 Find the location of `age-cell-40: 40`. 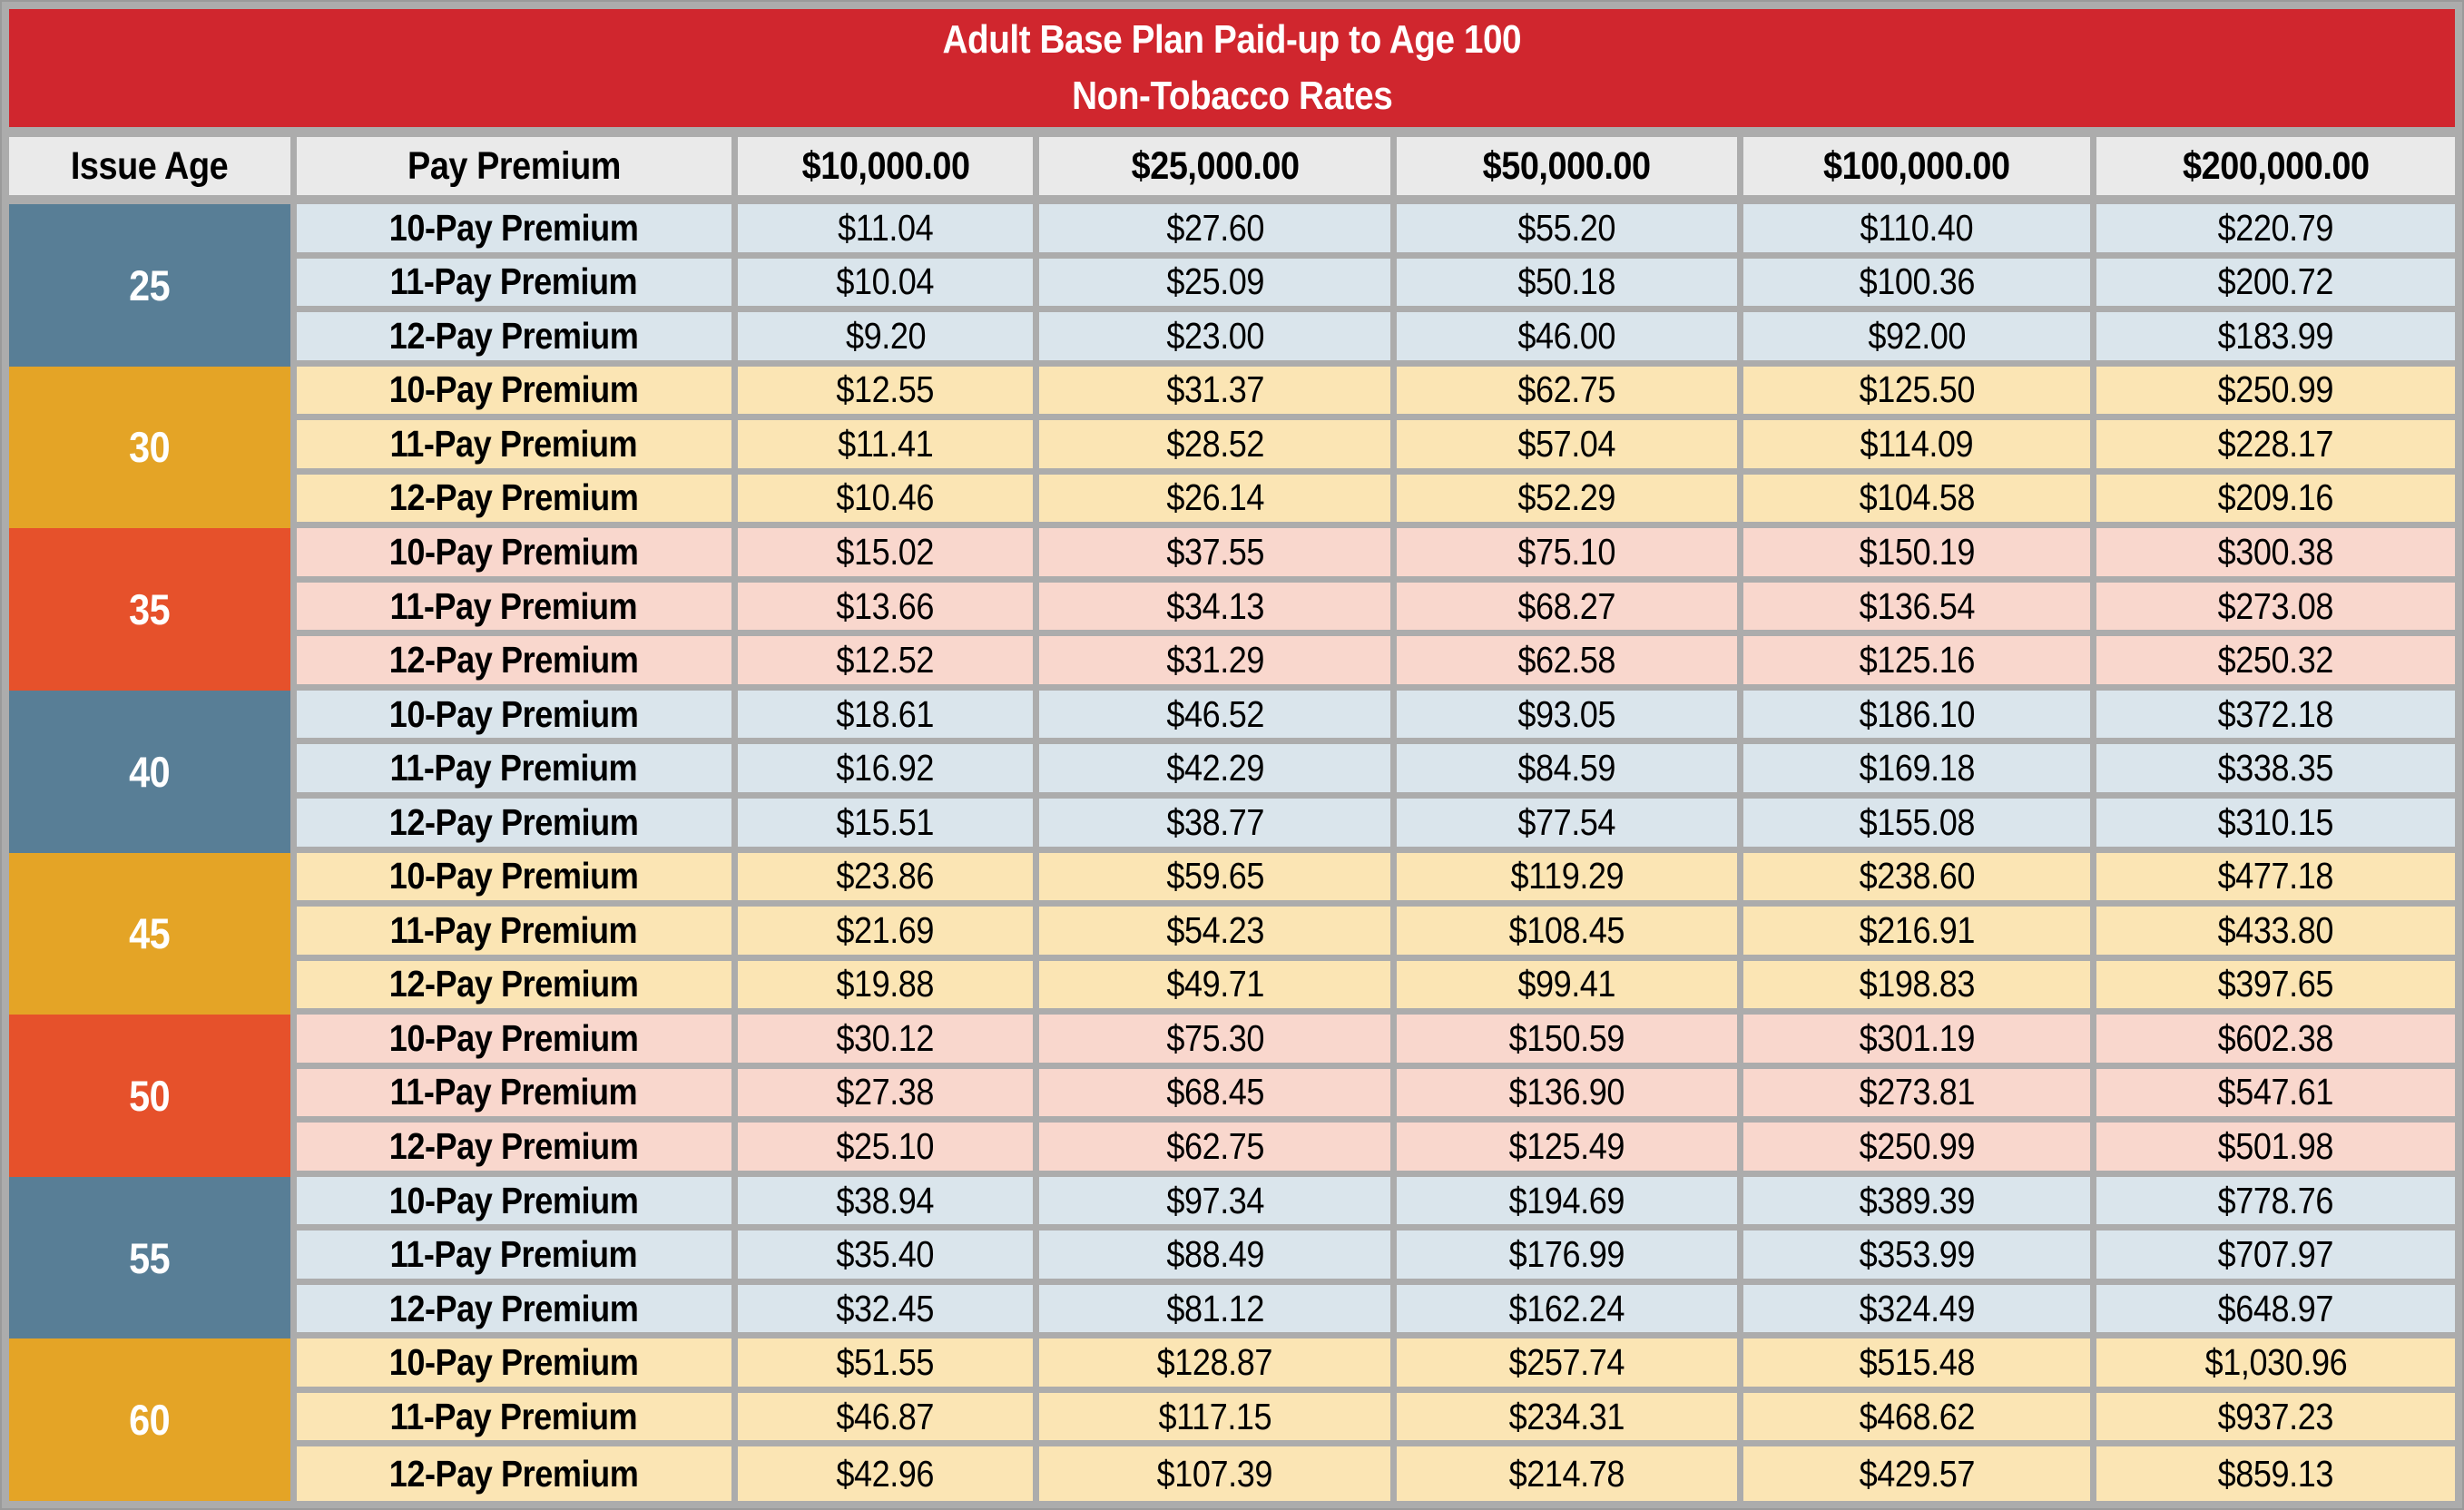

age-cell-40: 40 is located at coordinates (149, 771).